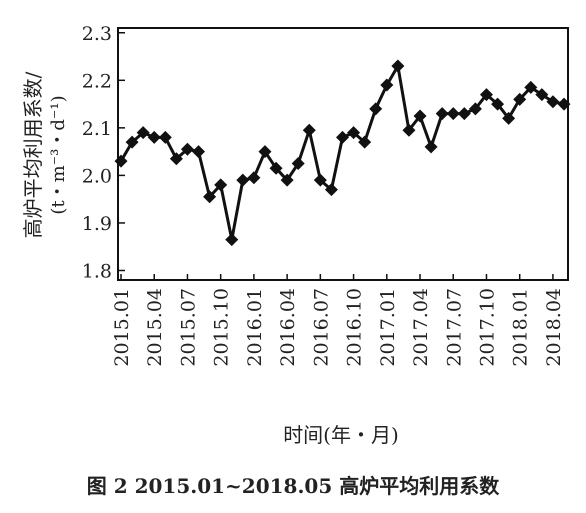 The image size is (586, 513). Describe the element at coordinates (554, 327) in the screenshot. I see `x-tick-label: 2018.04` at that location.